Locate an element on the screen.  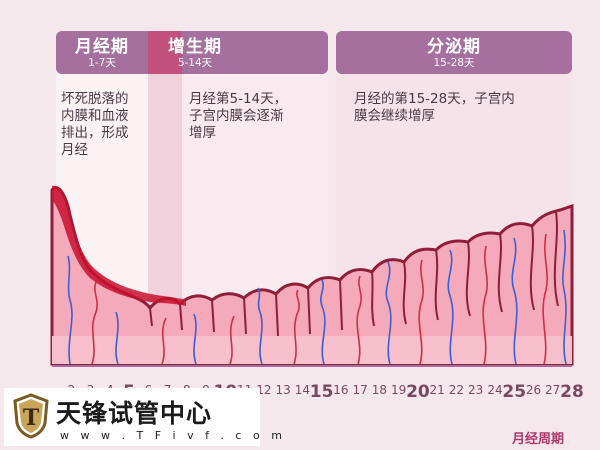
axis-tick-label: 12 is located at coordinates (263, 390).